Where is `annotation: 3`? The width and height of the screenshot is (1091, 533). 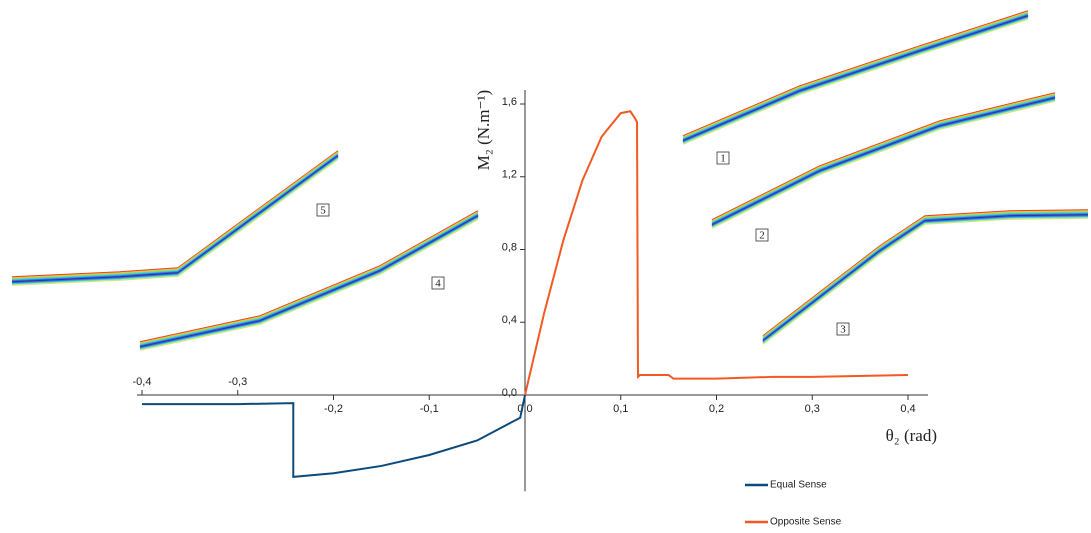
annotation: 3 is located at coordinates (843, 330).